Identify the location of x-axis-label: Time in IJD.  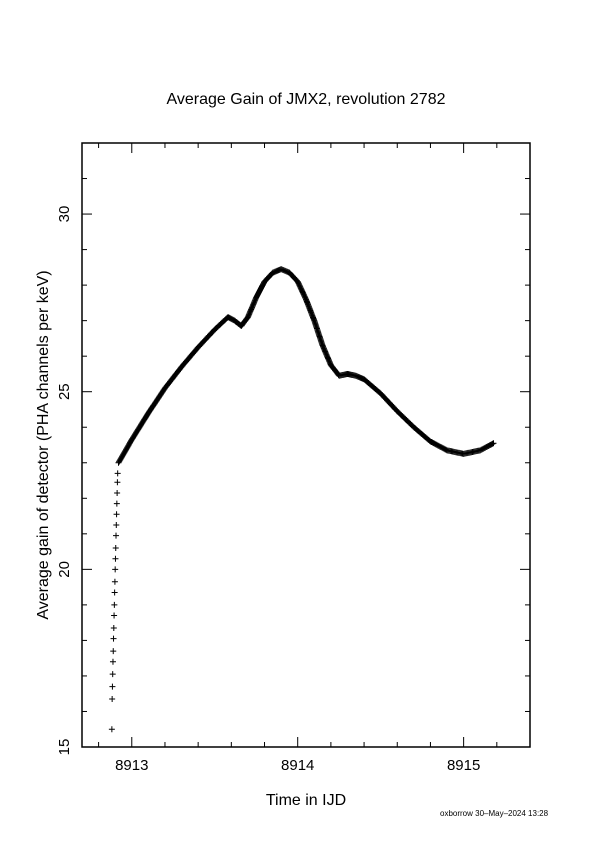
(306, 800).